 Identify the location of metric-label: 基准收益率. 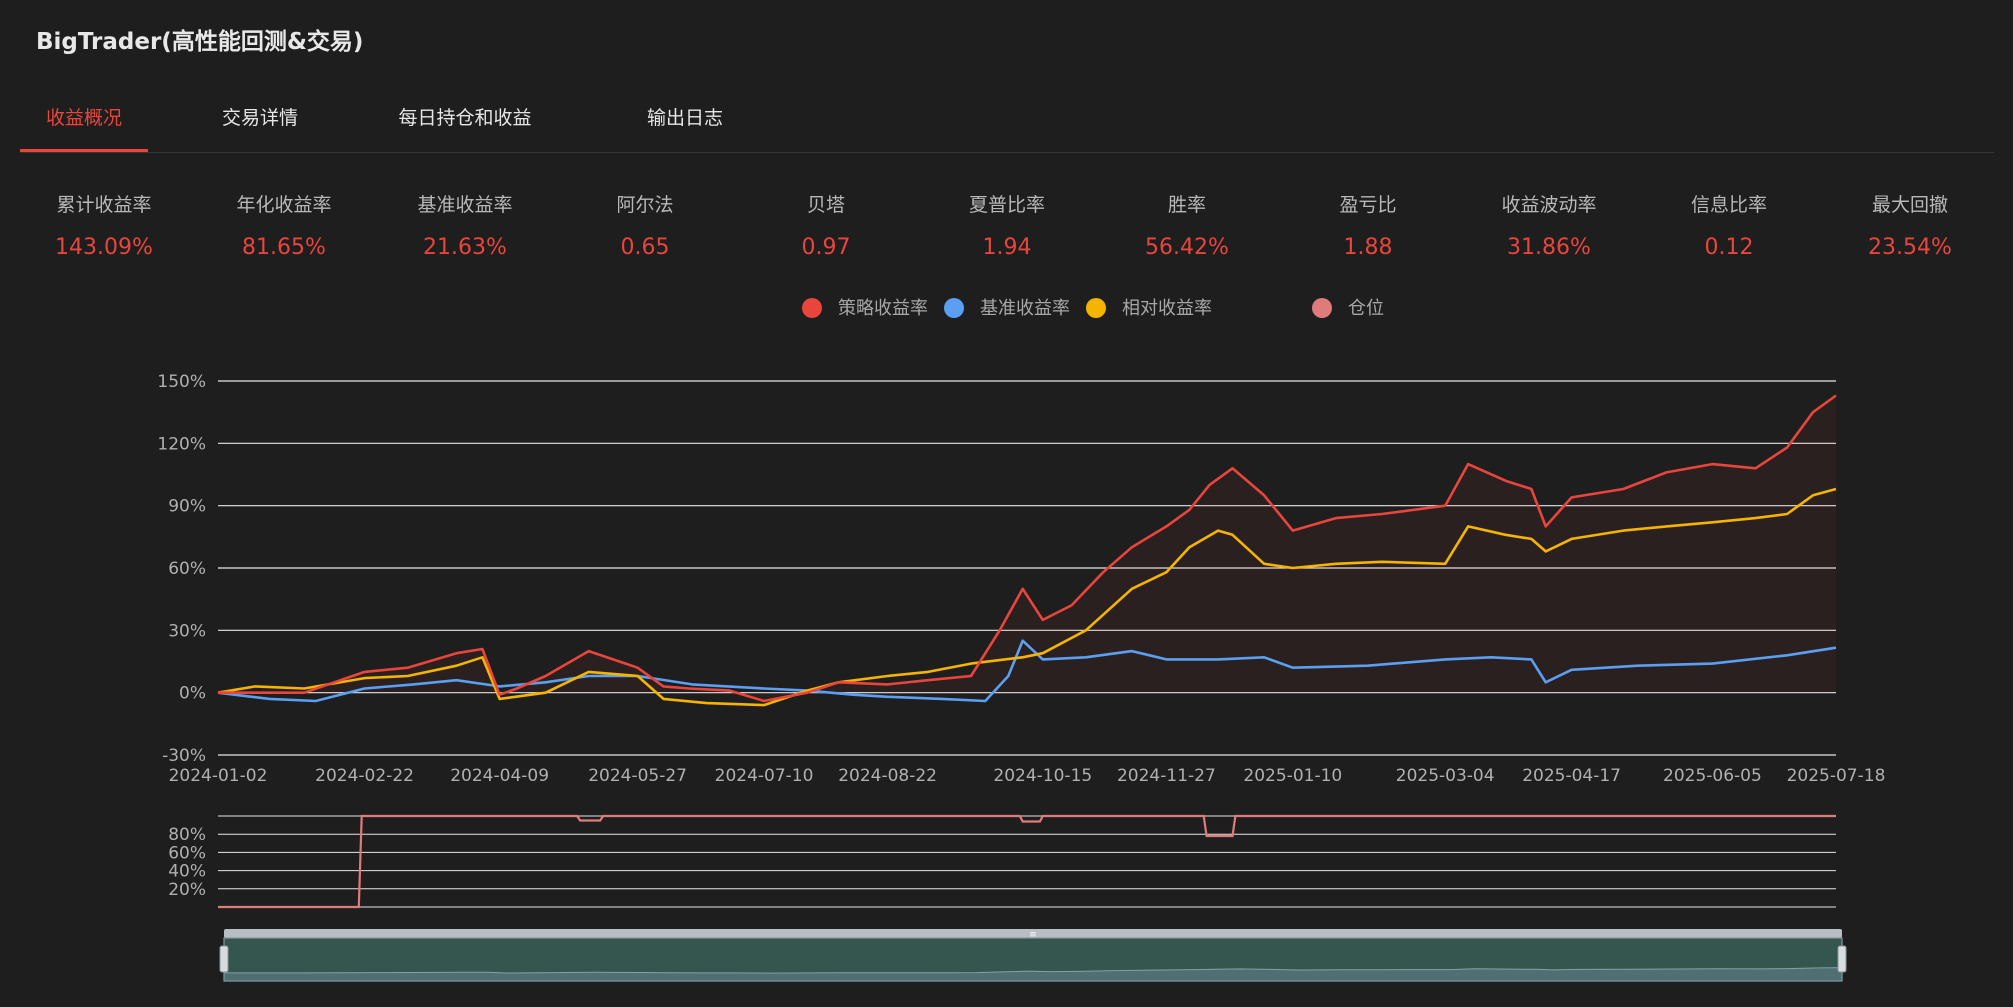
(465, 205).